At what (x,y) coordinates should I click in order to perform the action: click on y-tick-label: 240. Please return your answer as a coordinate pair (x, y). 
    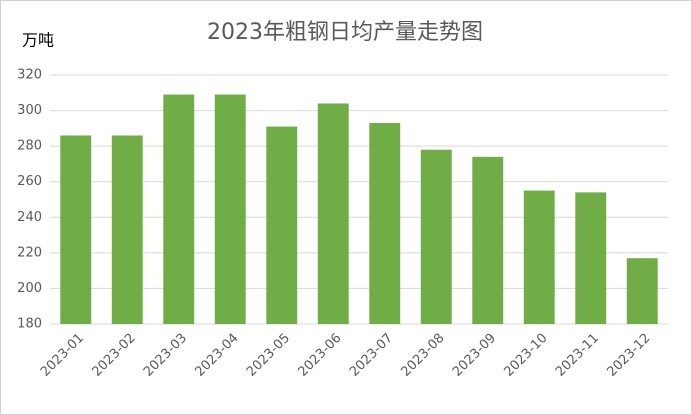
    Looking at the image, I should click on (29, 217).